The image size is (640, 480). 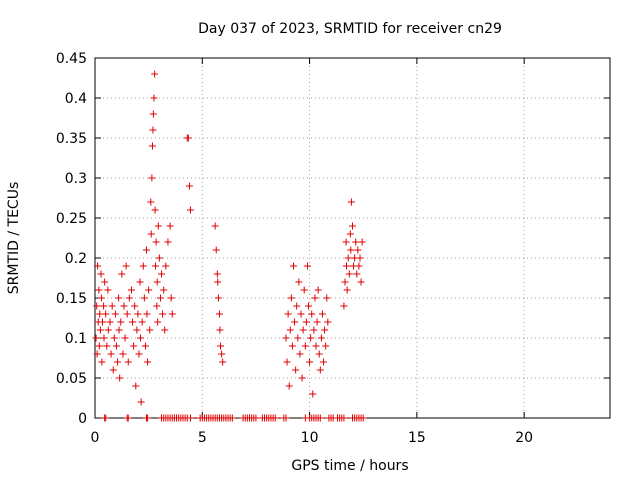 I want to click on y-tick-label: 0.1, so click(x=76, y=339).